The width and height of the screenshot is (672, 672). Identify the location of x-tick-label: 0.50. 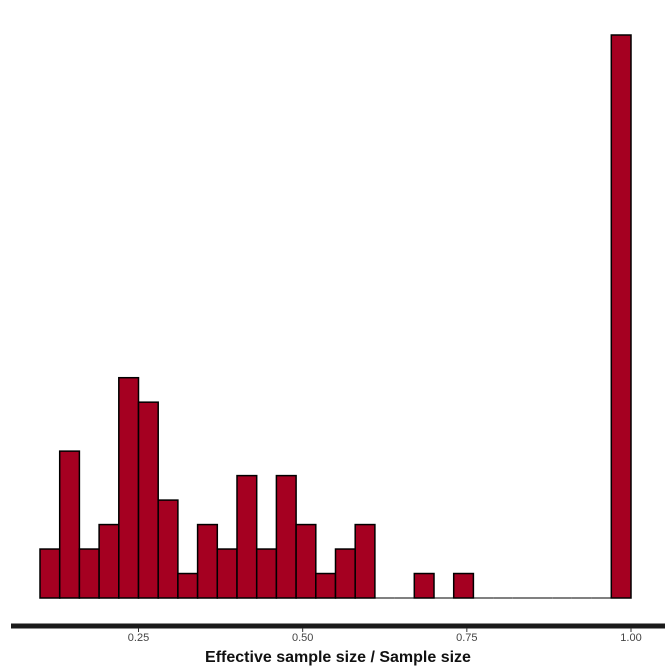
(302, 638).